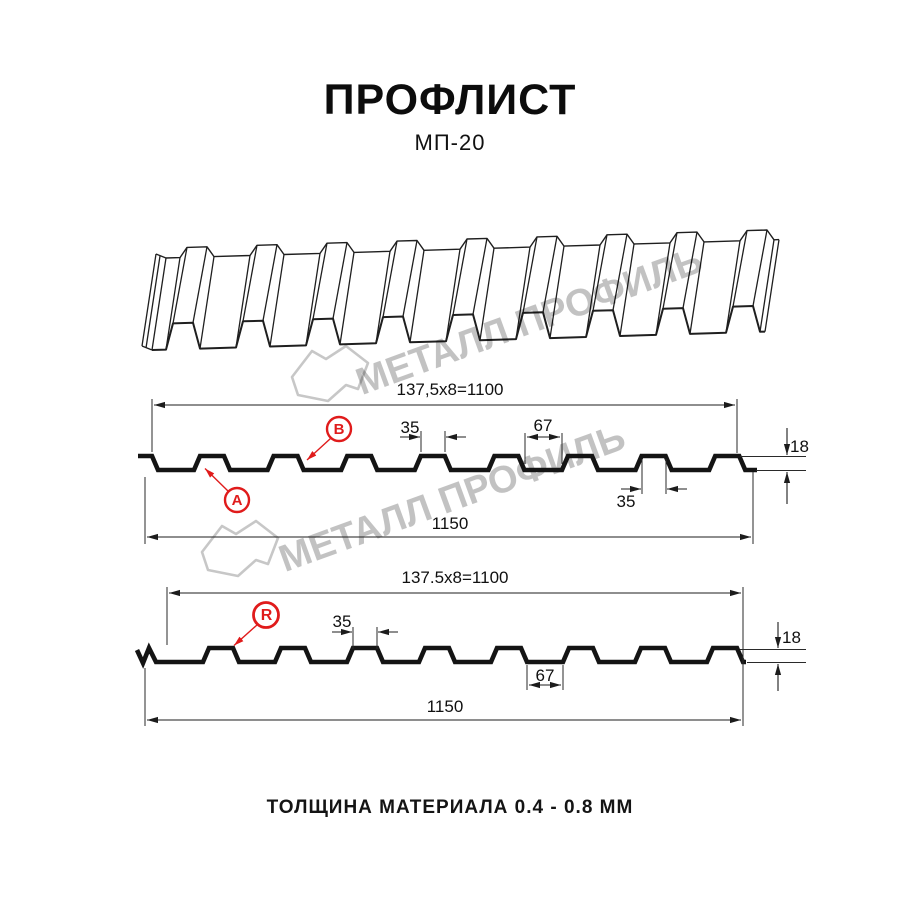 The height and width of the screenshot is (900, 900). I want to click on section2-valley-dimension: 67, so click(545, 675).